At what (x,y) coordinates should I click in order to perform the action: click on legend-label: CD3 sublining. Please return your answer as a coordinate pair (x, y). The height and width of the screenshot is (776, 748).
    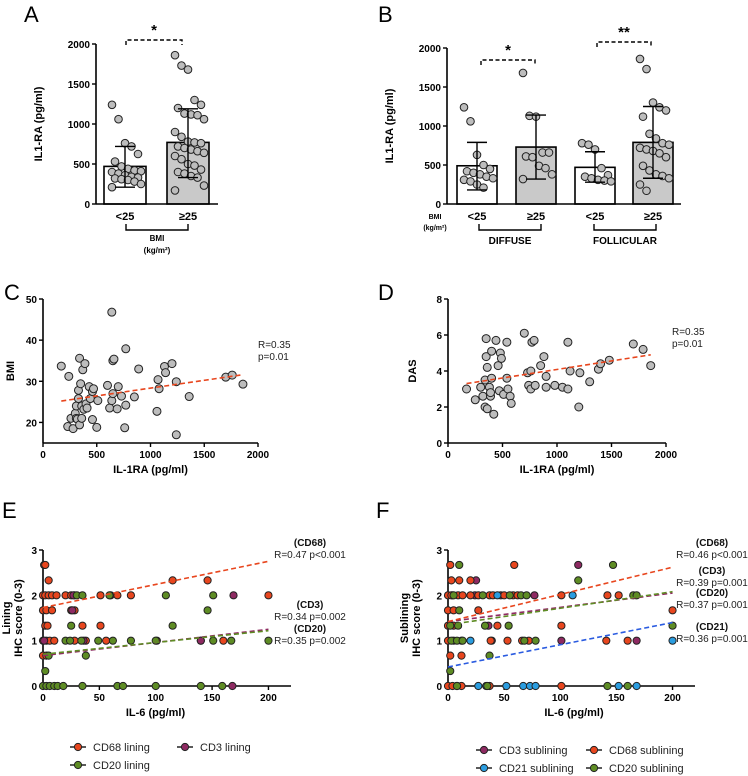
    Looking at the image, I should click on (533, 751).